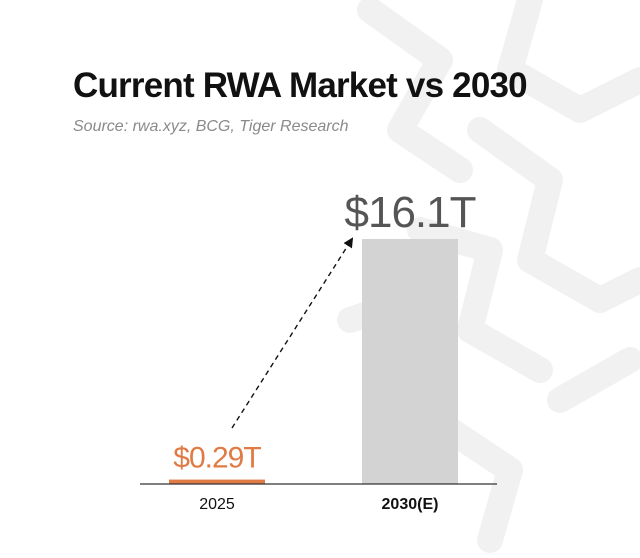 Image resolution: width=640 pixels, height=558 pixels. What do you see at coordinates (410, 504) in the screenshot?
I see `x-tick-label: 2030(E)` at bounding box center [410, 504].